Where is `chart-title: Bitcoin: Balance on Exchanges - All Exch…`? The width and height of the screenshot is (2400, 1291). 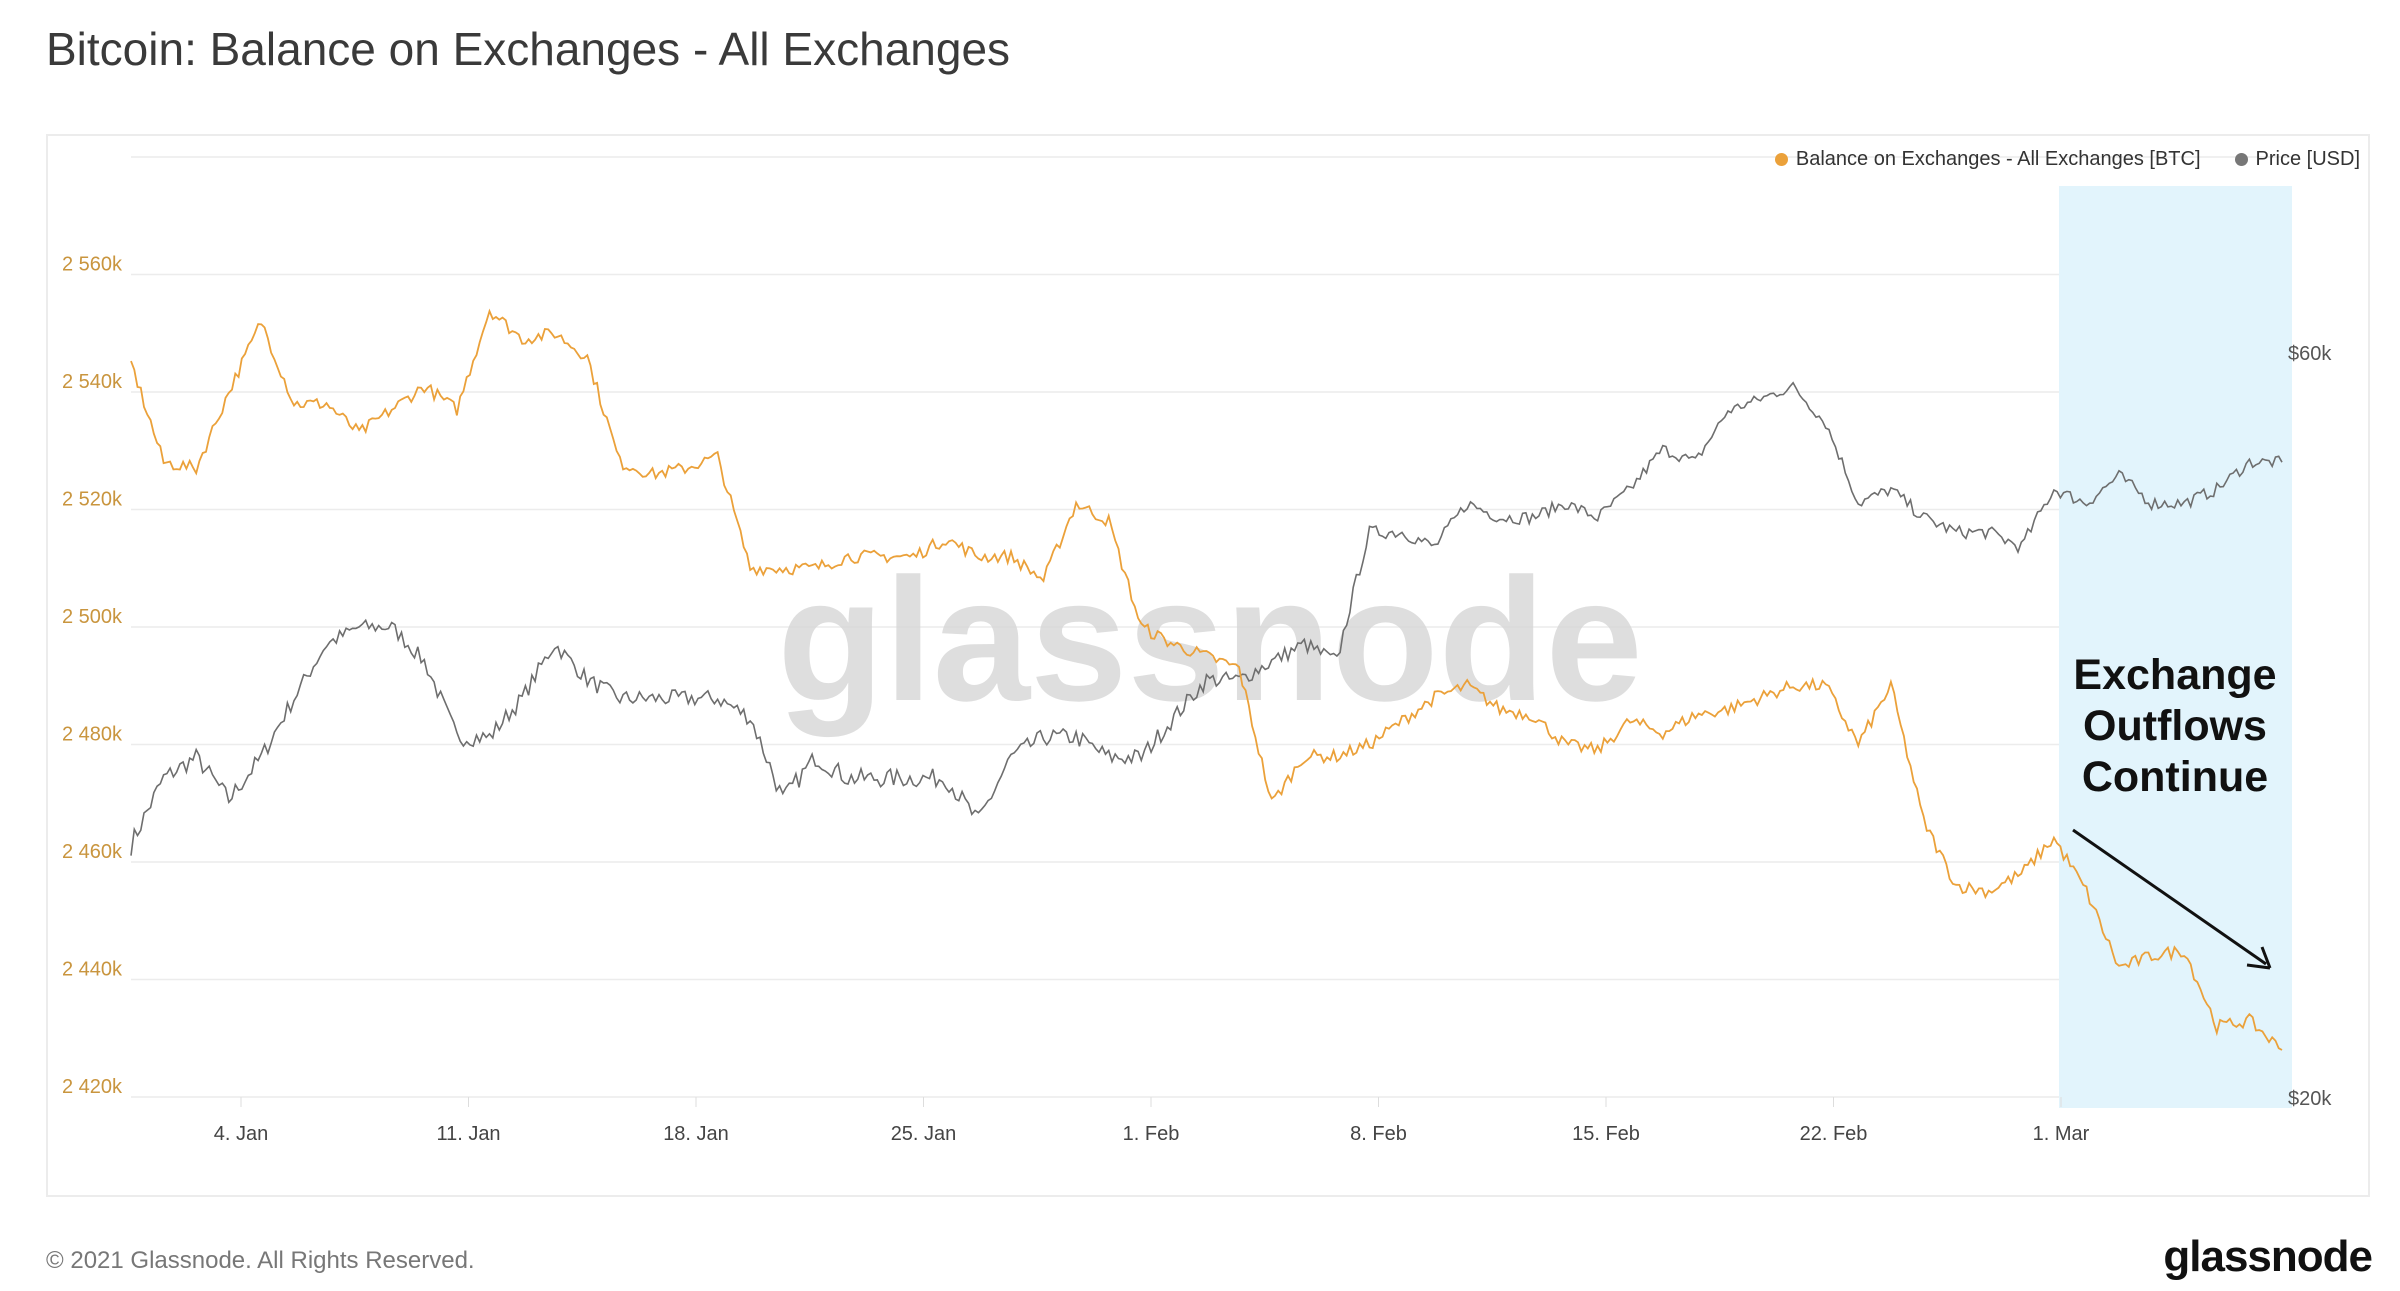 chart-title: Bitcoin: Balance on Exchanges - All Exch… is located at coordinates (528, 49).